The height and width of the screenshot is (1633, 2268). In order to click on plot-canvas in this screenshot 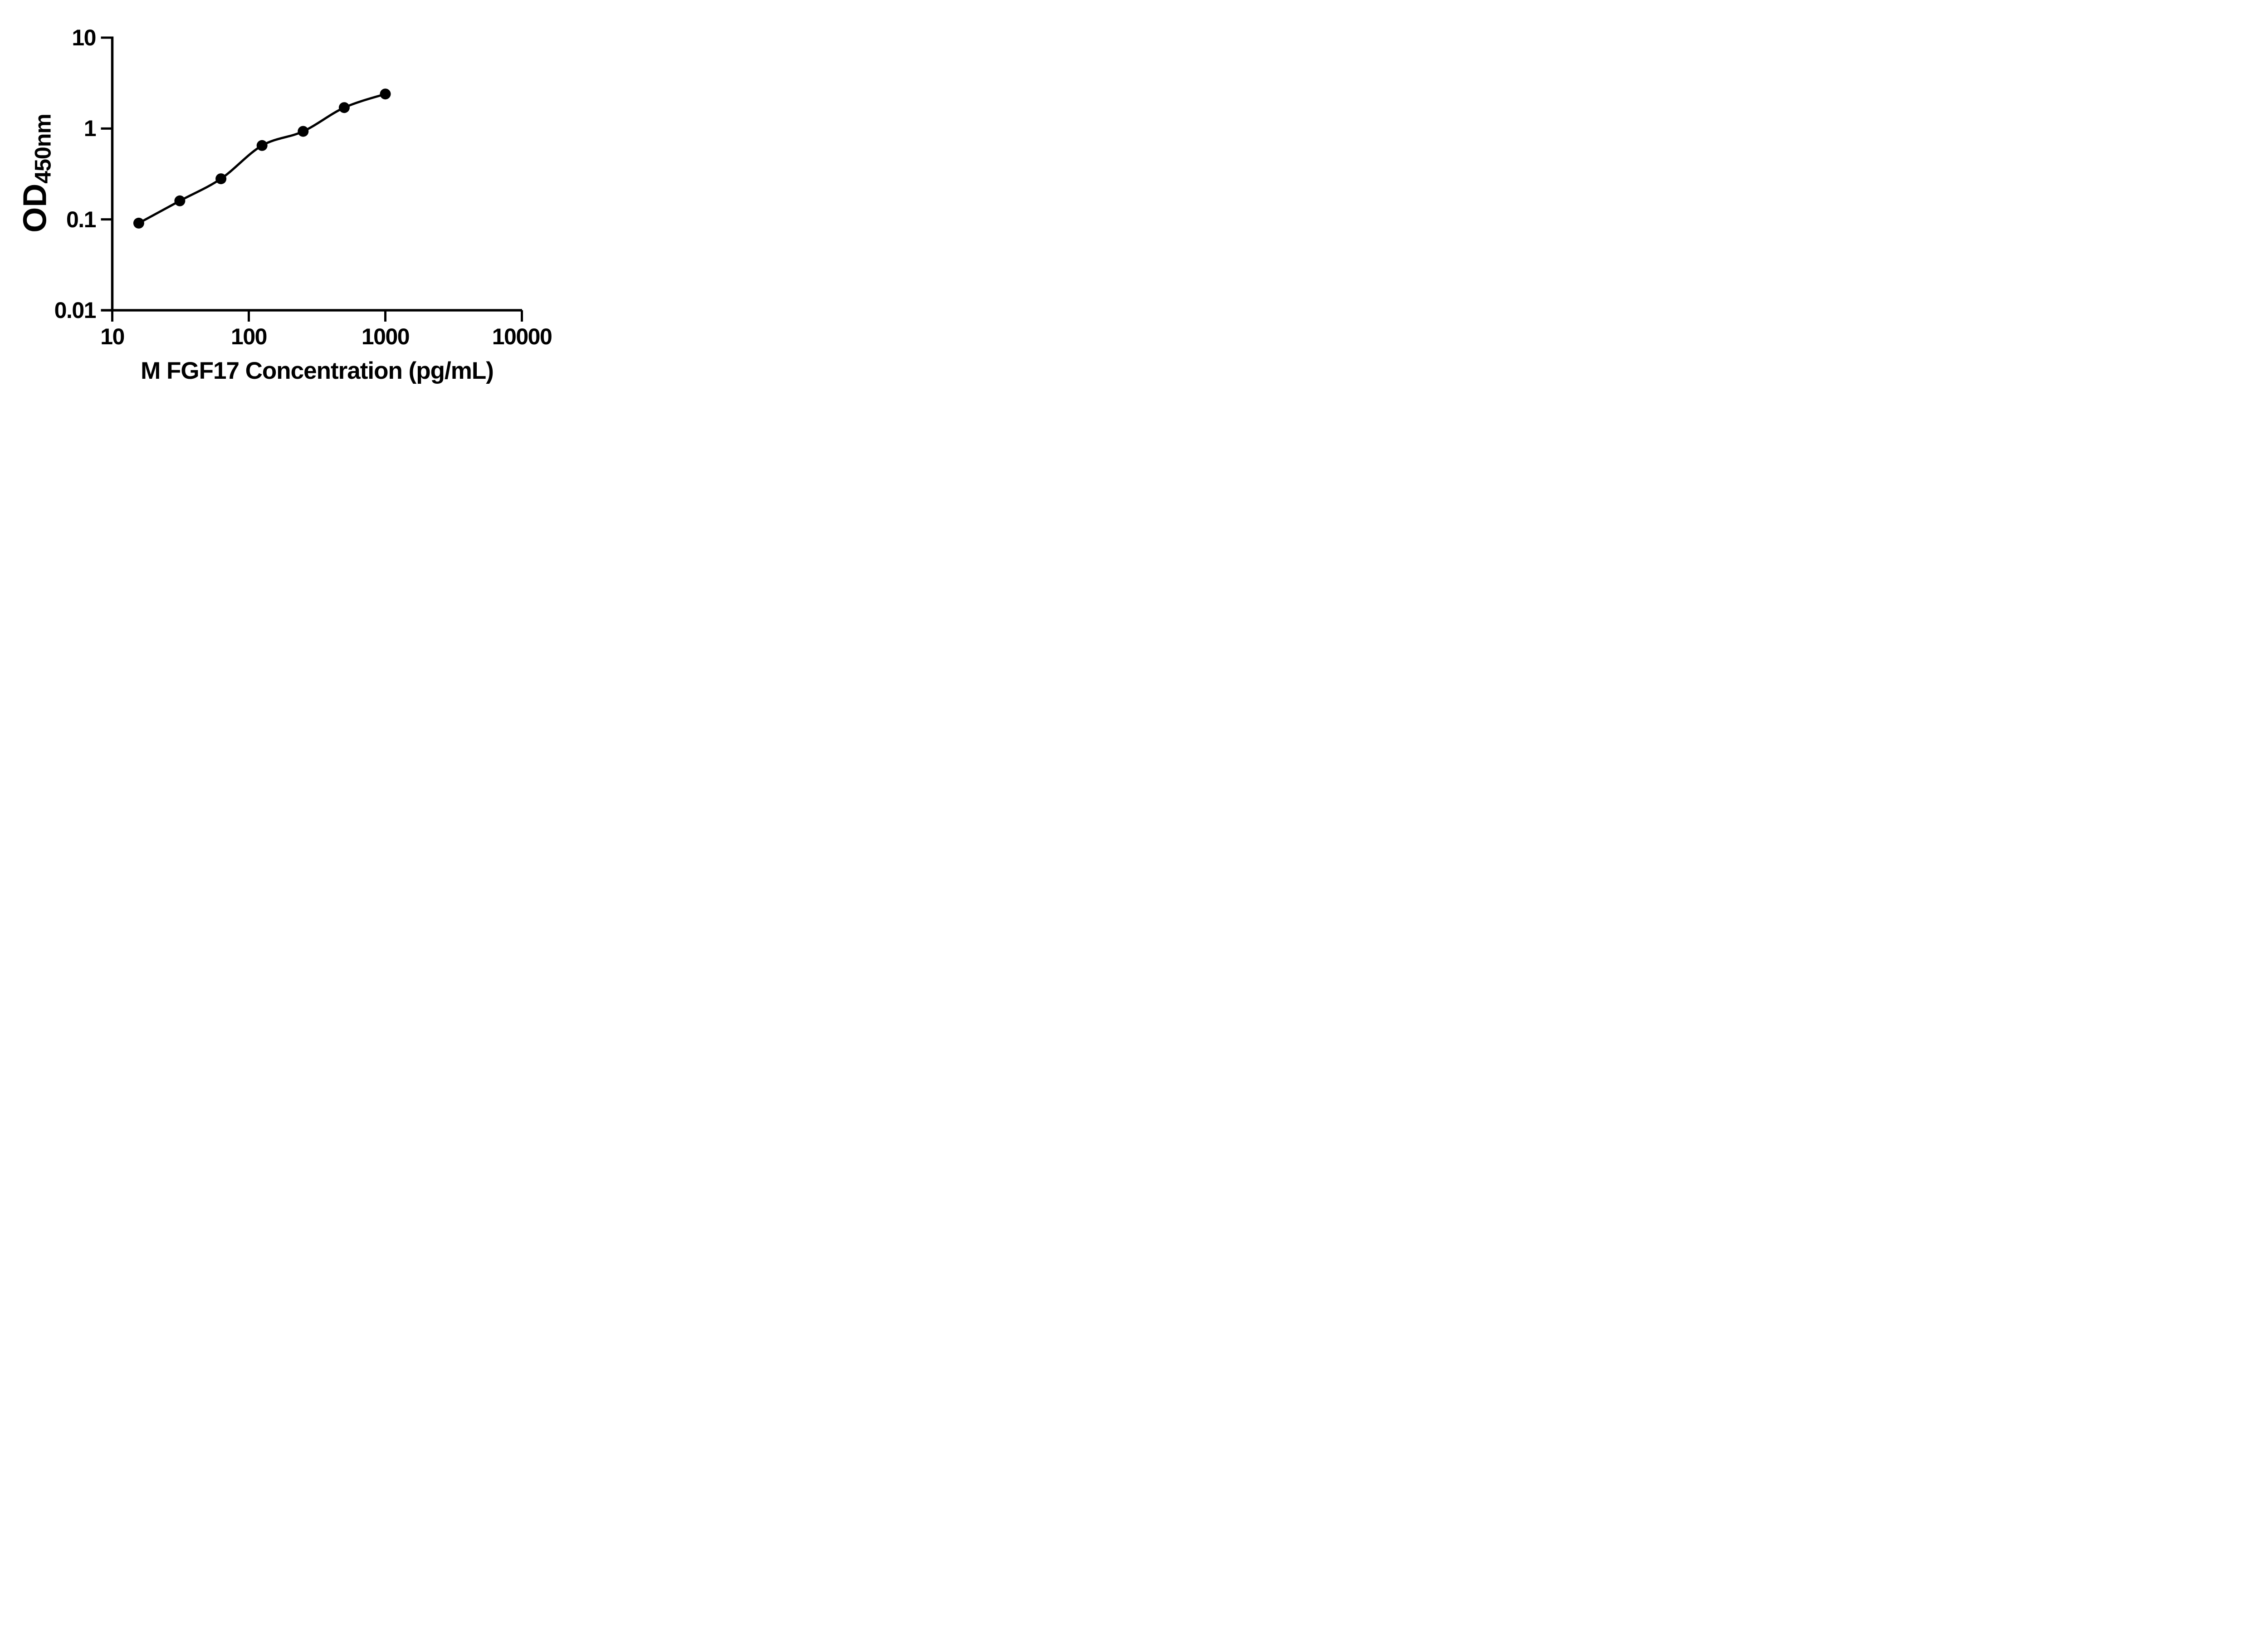, I will do `click(312, 179)`.